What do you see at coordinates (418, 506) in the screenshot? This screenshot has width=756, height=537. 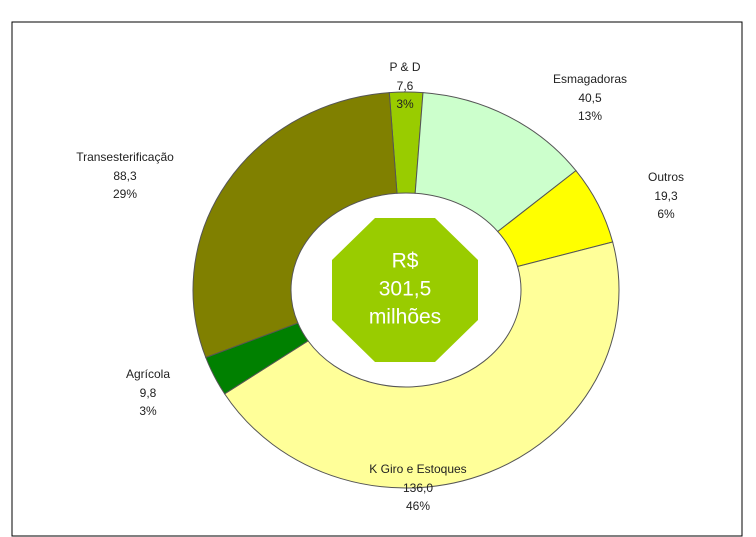 I see `percent-label: 46%` at bounding box center [418, 506].